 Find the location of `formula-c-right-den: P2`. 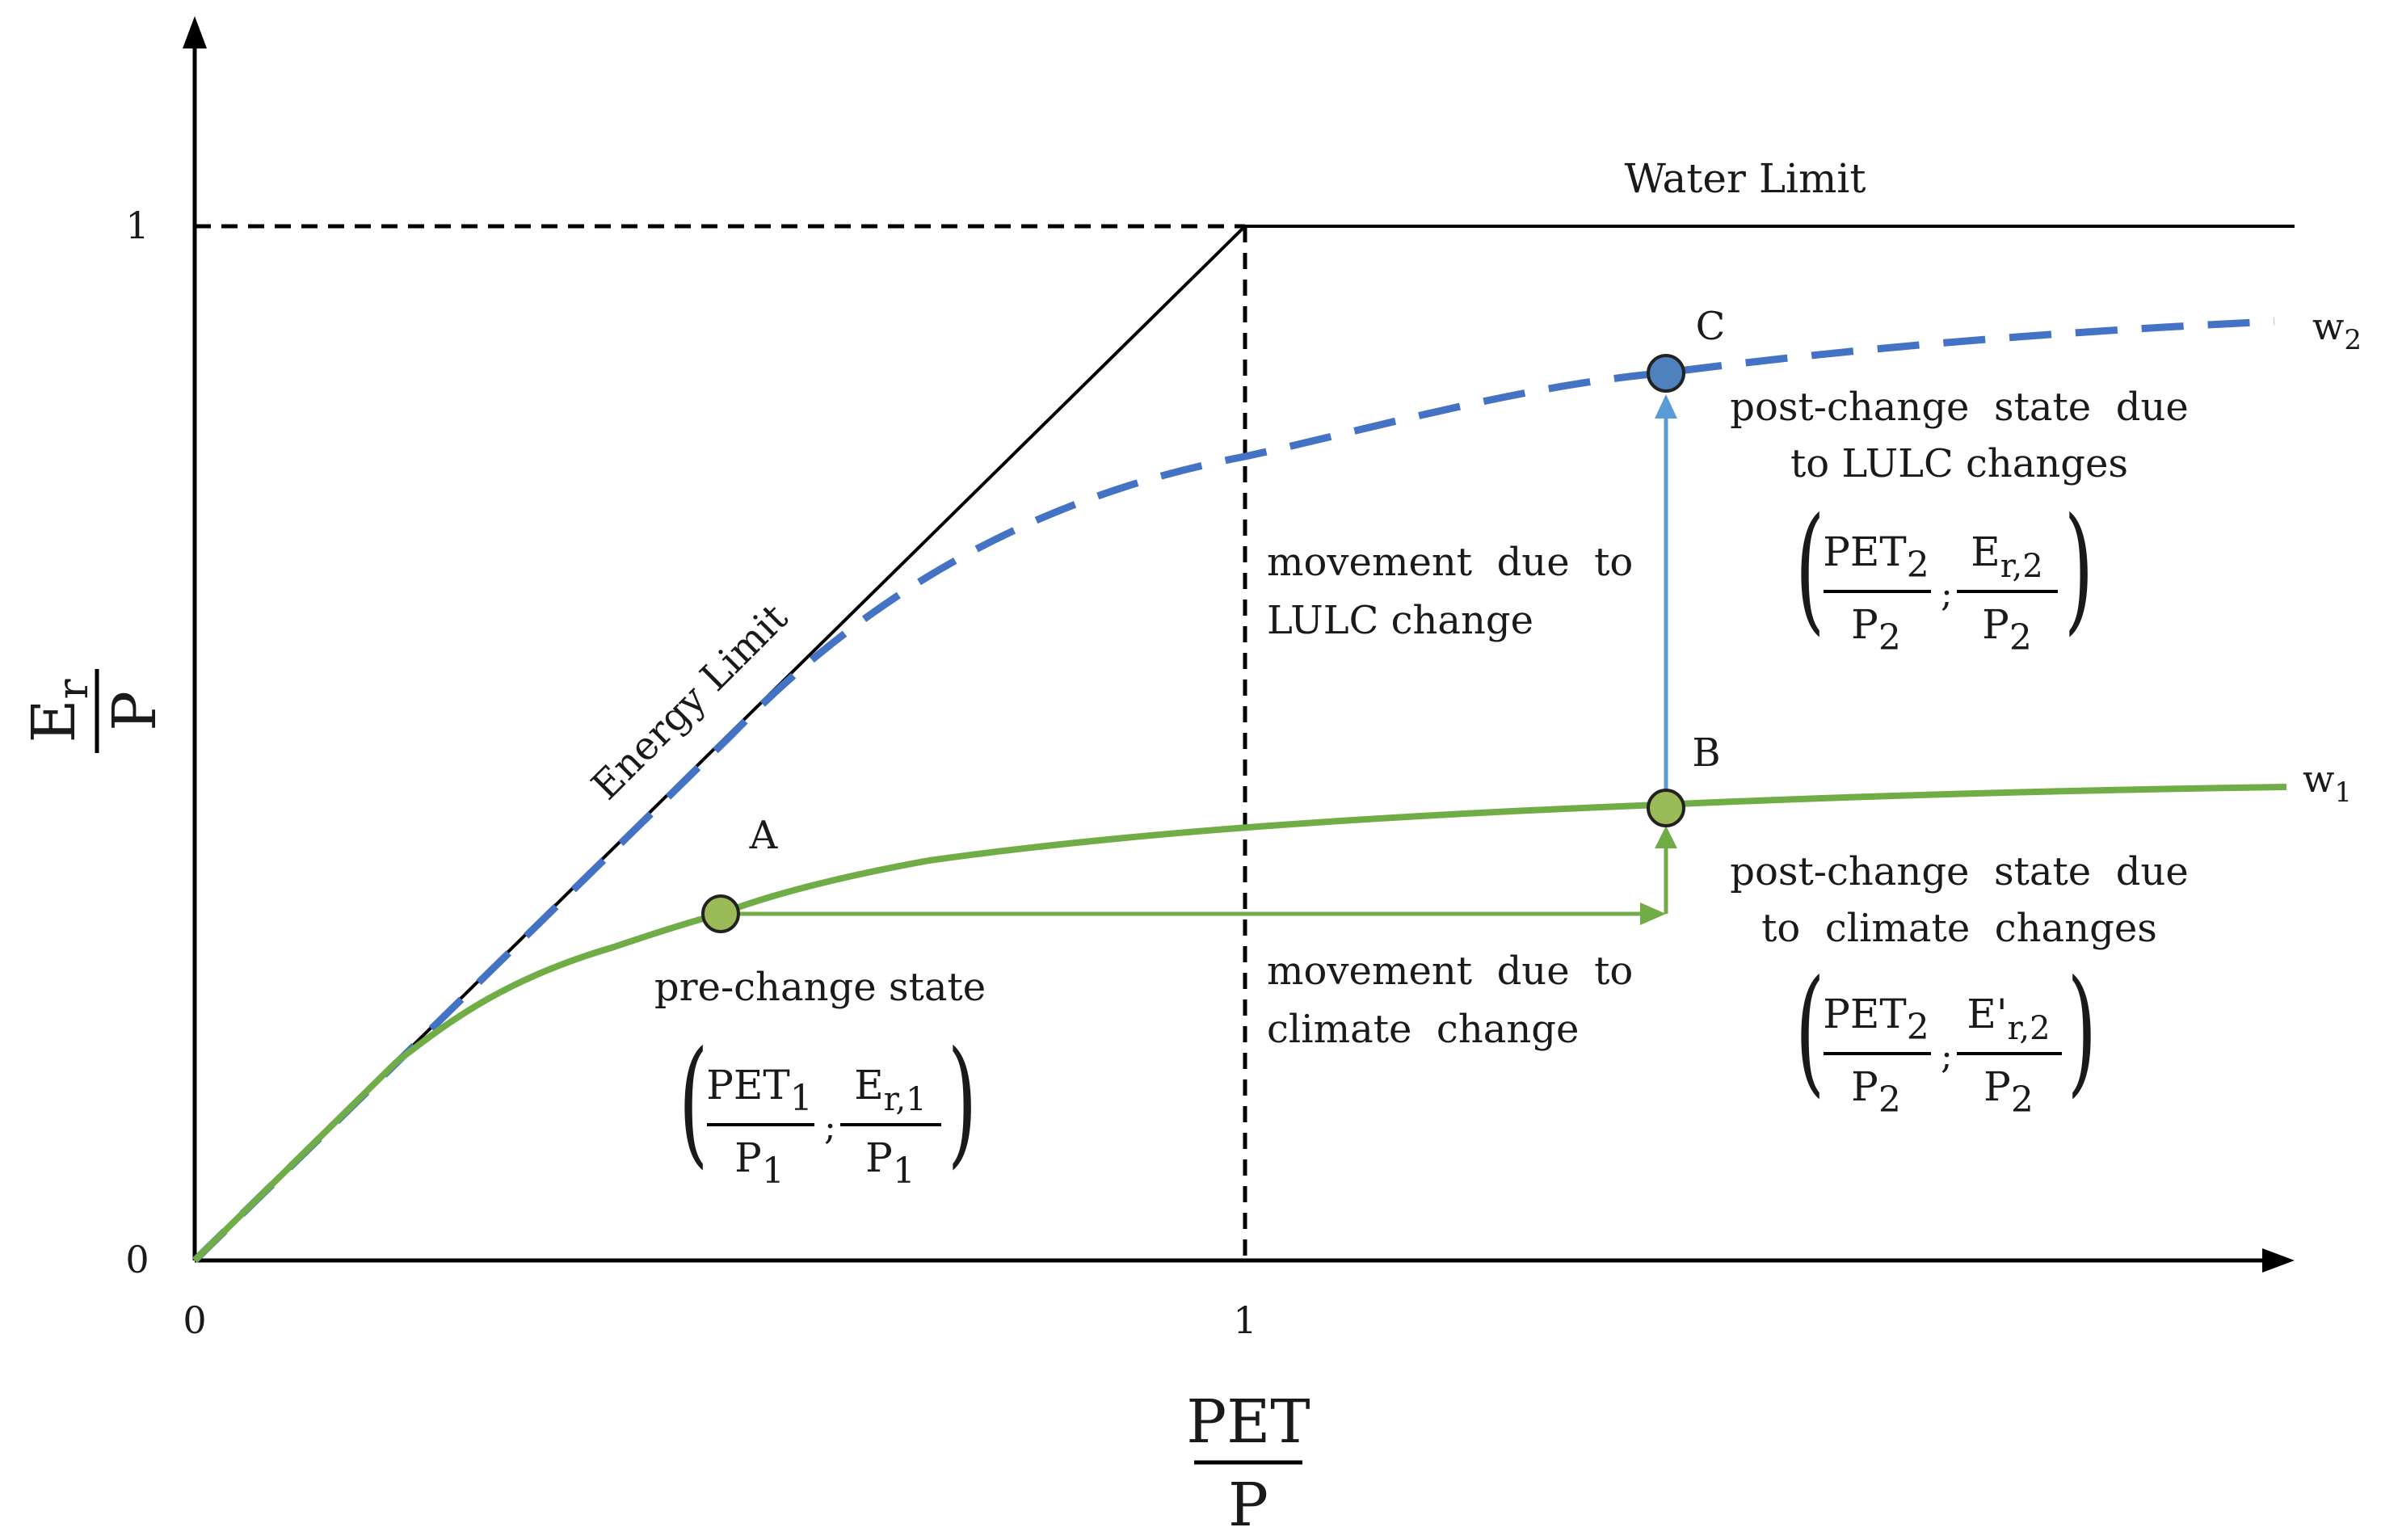

formula-c-right-den: P2 is located at coordinates (2007, 629).